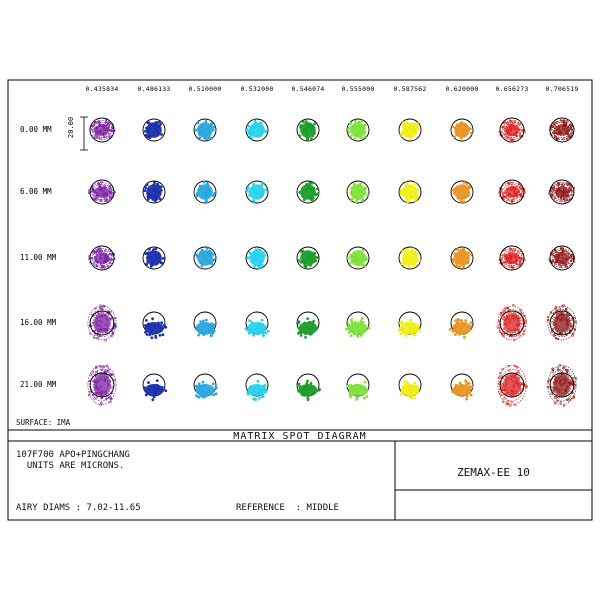 The width and height of the screenshot is (600, 600). Describe the element at coordinates (358, 89) in the screenshot. I see `wavelength-label: 0.555000` at that location.